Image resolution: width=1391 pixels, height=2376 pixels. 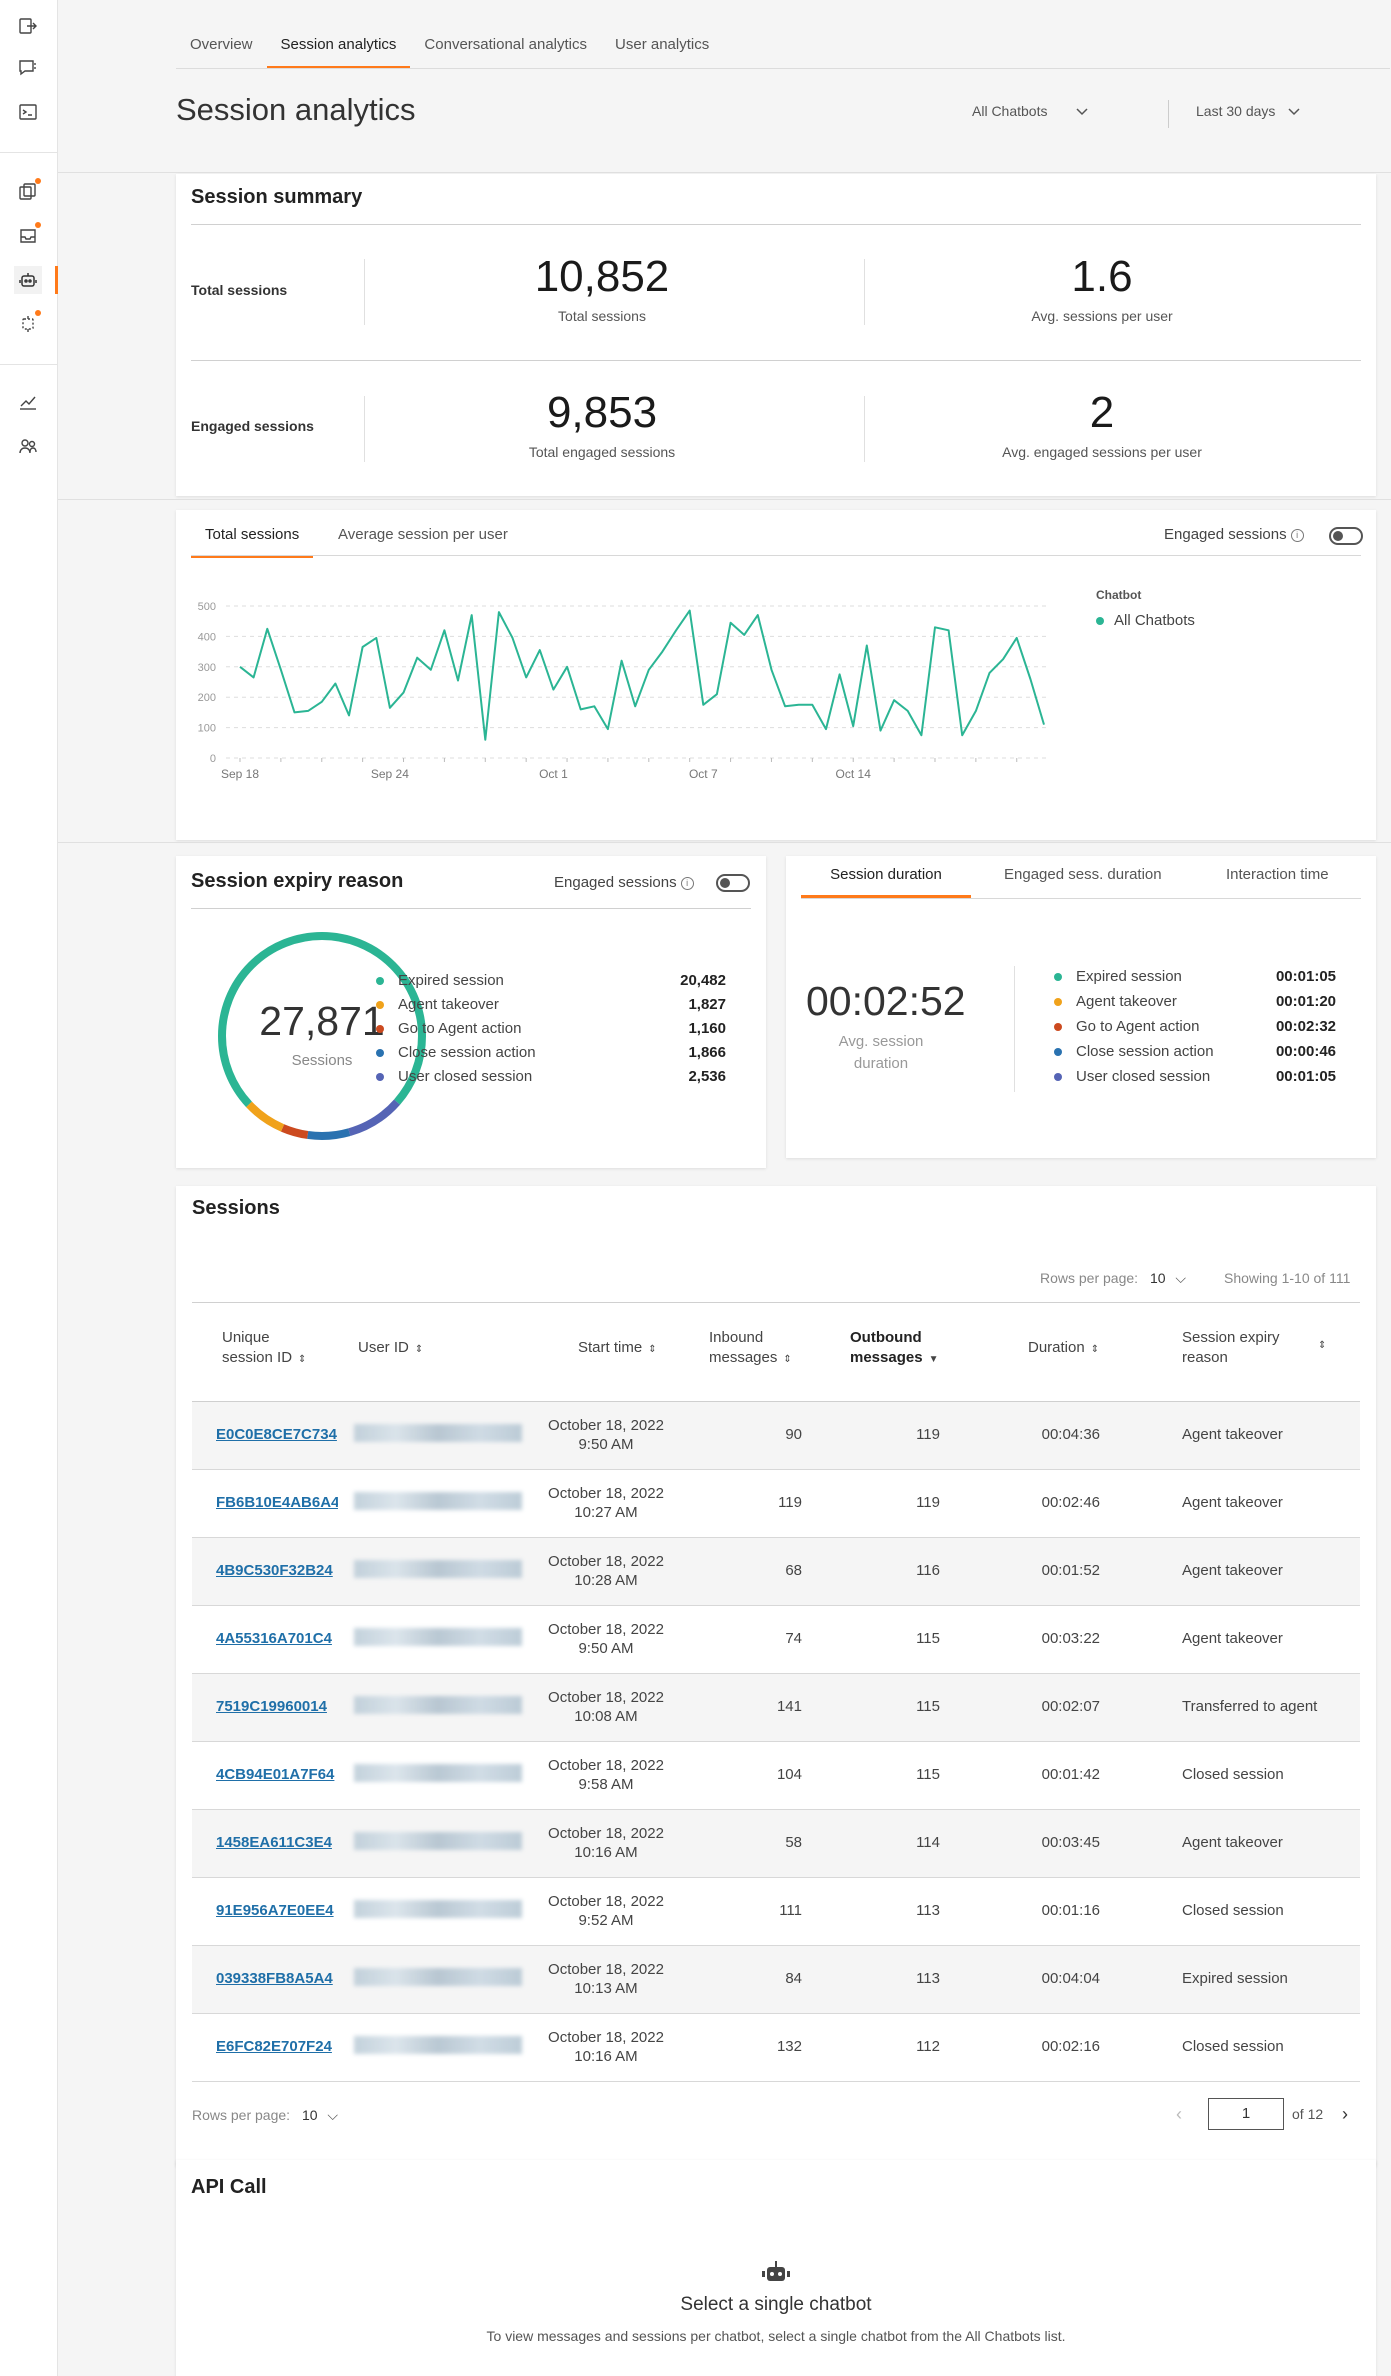 I want to click on session-id-link: 039338FB8A5A4, so click(x=274, y=1978).